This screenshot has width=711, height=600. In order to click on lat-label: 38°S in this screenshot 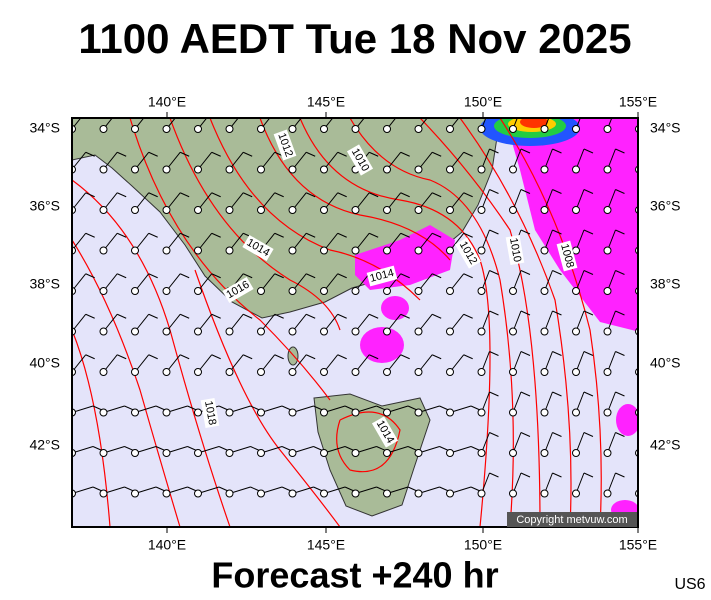, I will do `click(665, 284)`.